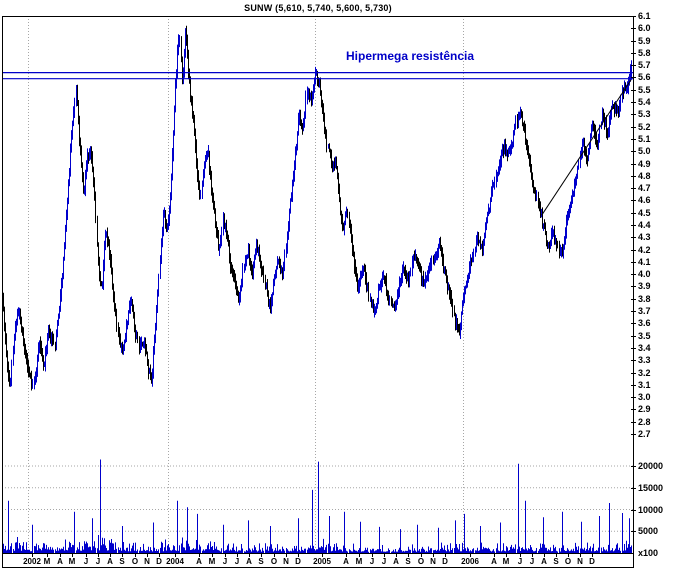 Image resolution: width=682 pixels, height=570 pixels. I want to click on year-label: 2006, so click(470, 561).